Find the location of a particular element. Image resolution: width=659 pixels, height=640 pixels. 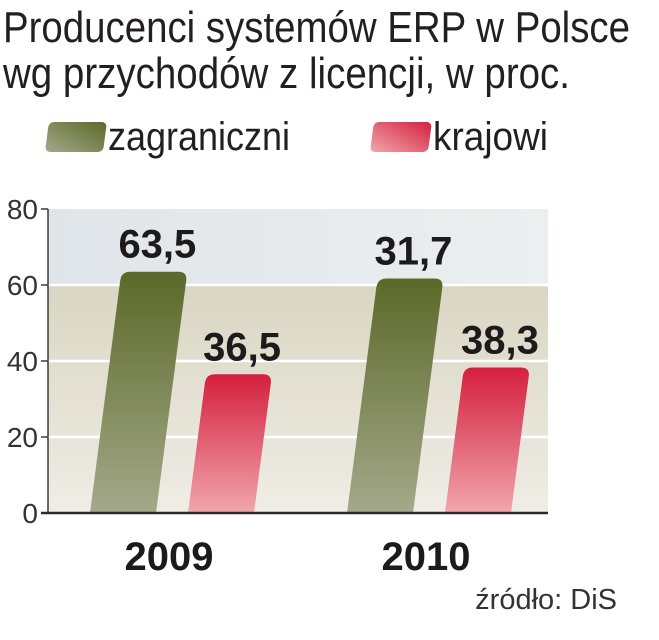

legend-label-zagraniczni: zagraniczni is located at coordinates (199, 137).